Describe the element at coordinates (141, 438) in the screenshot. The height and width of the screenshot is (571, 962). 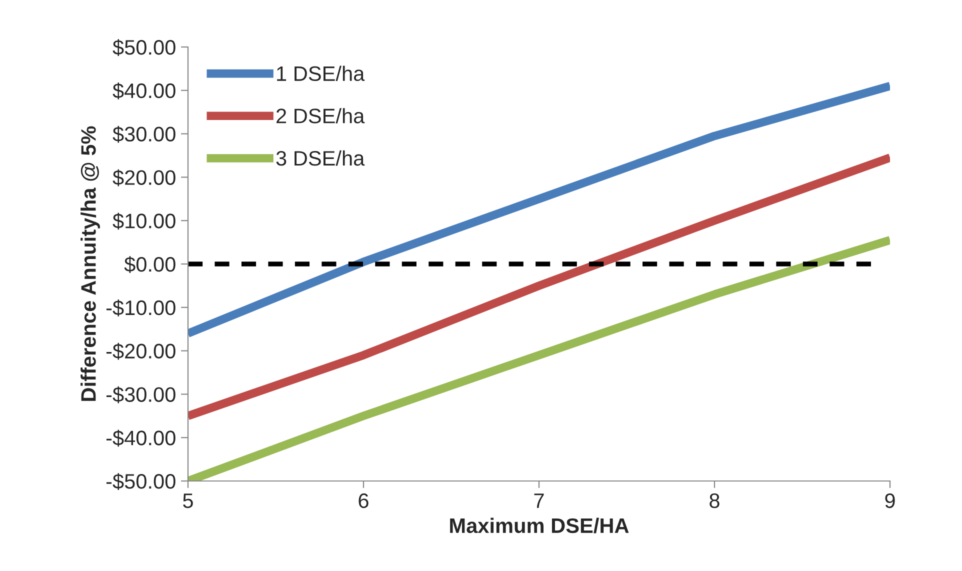
I see `y-tick-label: -$40.00` at that location.